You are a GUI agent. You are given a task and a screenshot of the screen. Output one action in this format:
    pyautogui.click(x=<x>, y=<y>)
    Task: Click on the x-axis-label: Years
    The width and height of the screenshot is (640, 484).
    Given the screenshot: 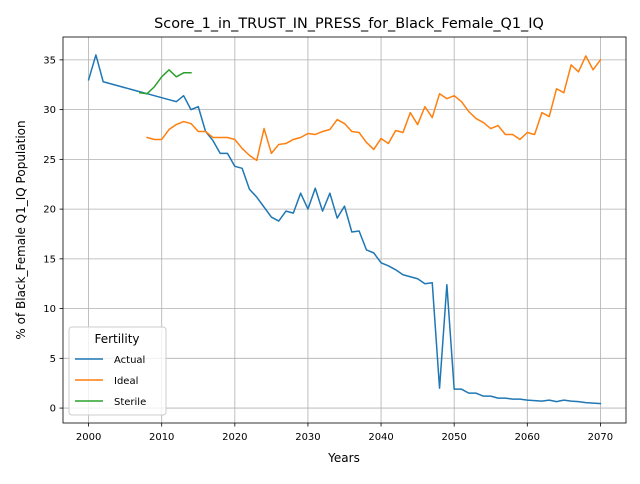 What is the action you would take?
    pyautogui.click(x=343, y=458)
    